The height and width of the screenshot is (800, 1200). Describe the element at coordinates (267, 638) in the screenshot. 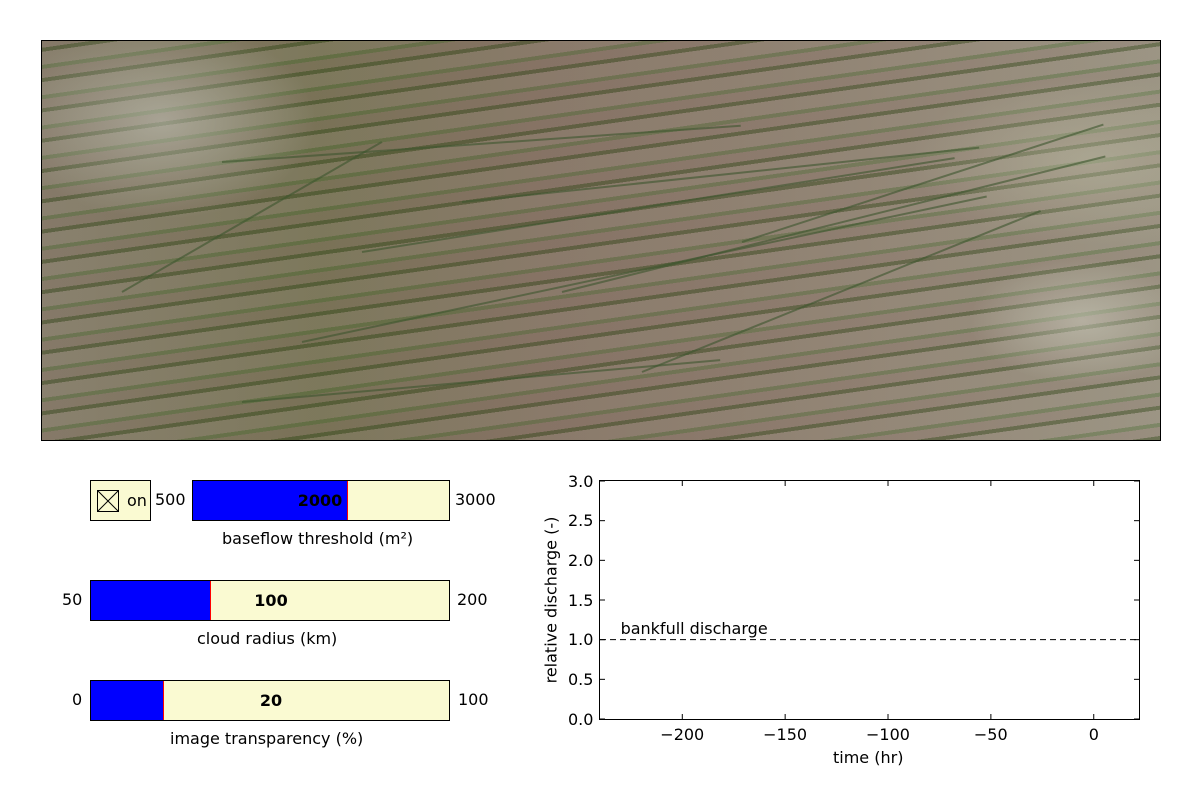

I see `cloud-radius-label: cloud radius (km)` at that location.